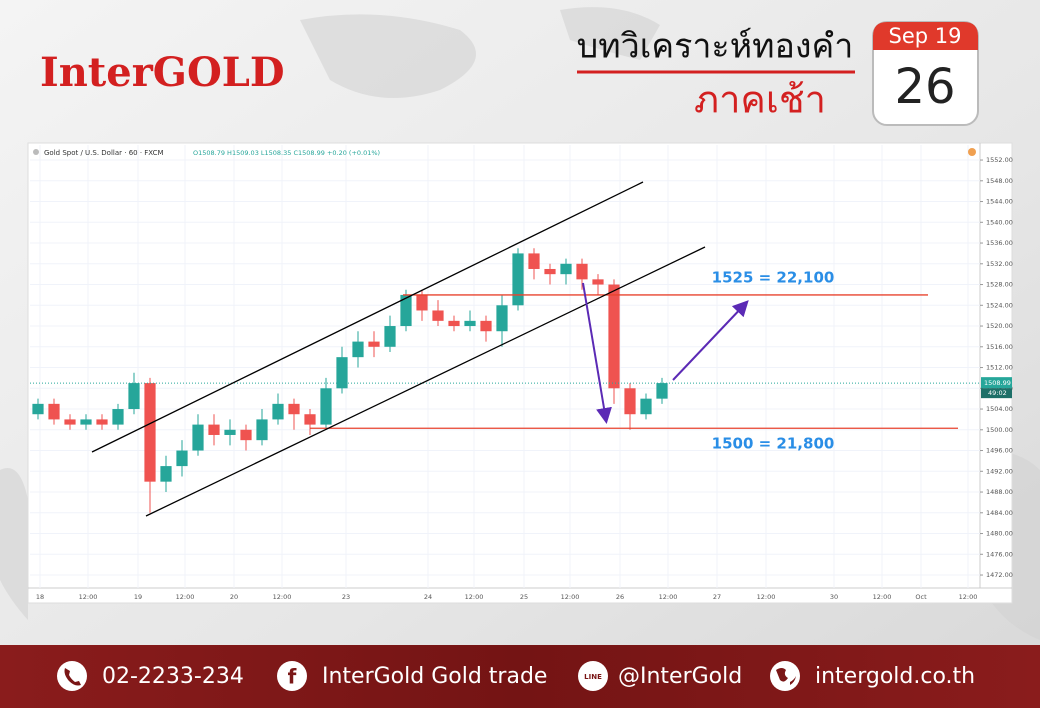 This screenshot has width=1040, height=708. Describe the element at coordinates (999, 243) in the screenshot. I see `y-tick-label: 1536.00` at that location.